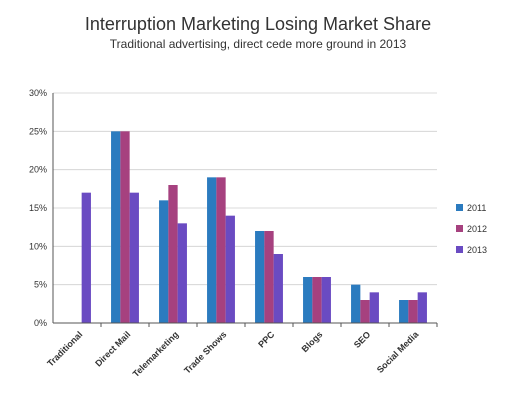 The height and width of the screenshot is (409, 515). Describe the element at coordinates (312, 341) in the screenshot. I see `x-category-label: Blogs` at that location.